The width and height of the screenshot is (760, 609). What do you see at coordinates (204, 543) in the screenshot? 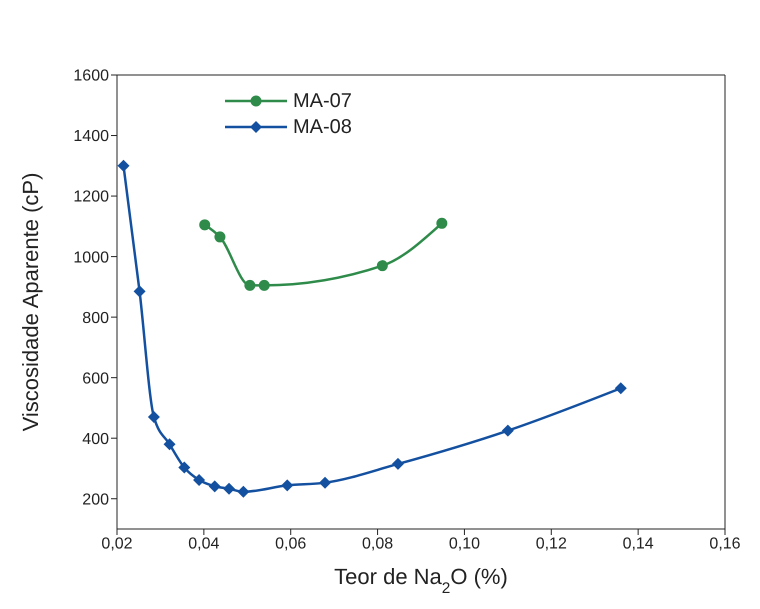
I see `x-tick-label: 0,04` at bounding box center [204, 543].